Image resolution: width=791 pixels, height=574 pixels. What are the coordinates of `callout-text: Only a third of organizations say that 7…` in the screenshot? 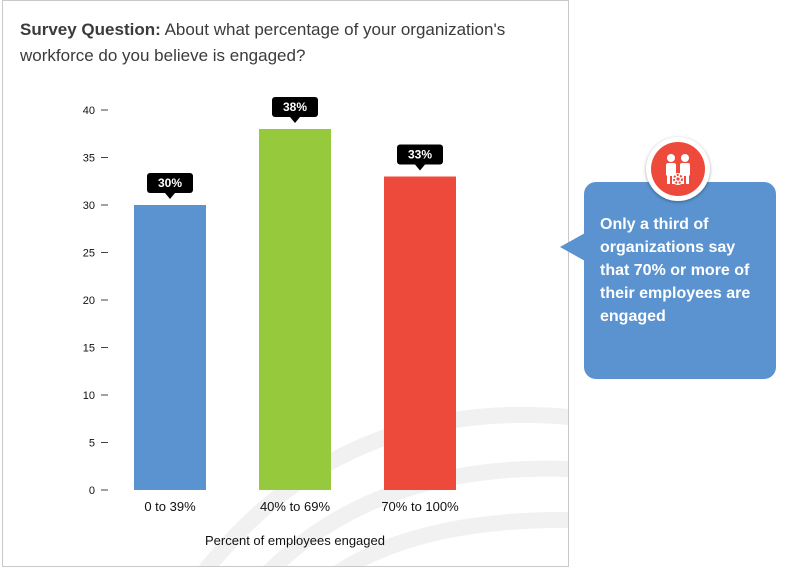 It's located at (675, 270).